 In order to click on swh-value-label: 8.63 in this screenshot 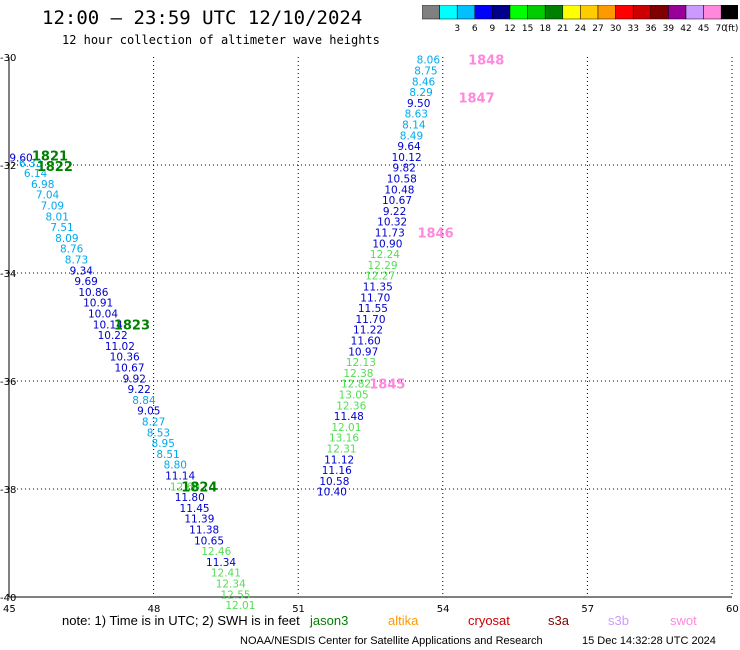, I will do `click(416, 115)`.